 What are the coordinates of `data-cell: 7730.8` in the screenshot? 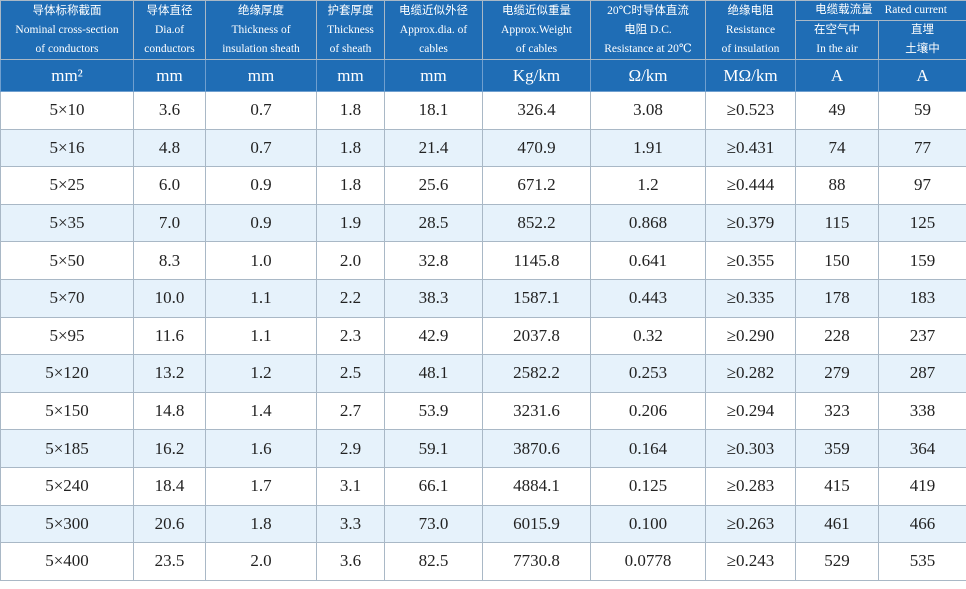 It's located at (536, 561).